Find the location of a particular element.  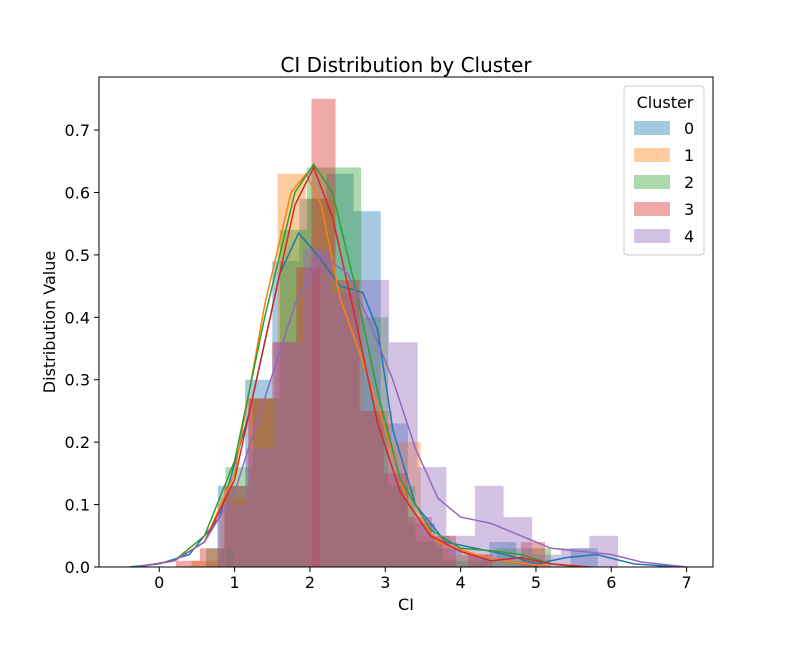

y-tick-label: 0.0 is located at coordinates (77, 567).